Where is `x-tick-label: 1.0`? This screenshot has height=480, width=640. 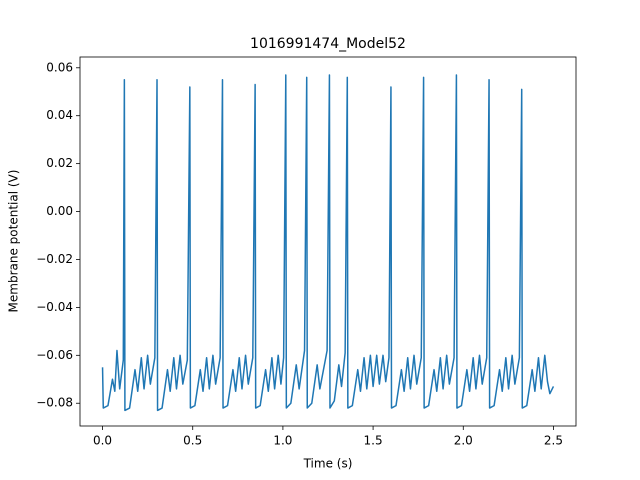
x-tick-label: 1.0 is located at coordinates (282, 441).